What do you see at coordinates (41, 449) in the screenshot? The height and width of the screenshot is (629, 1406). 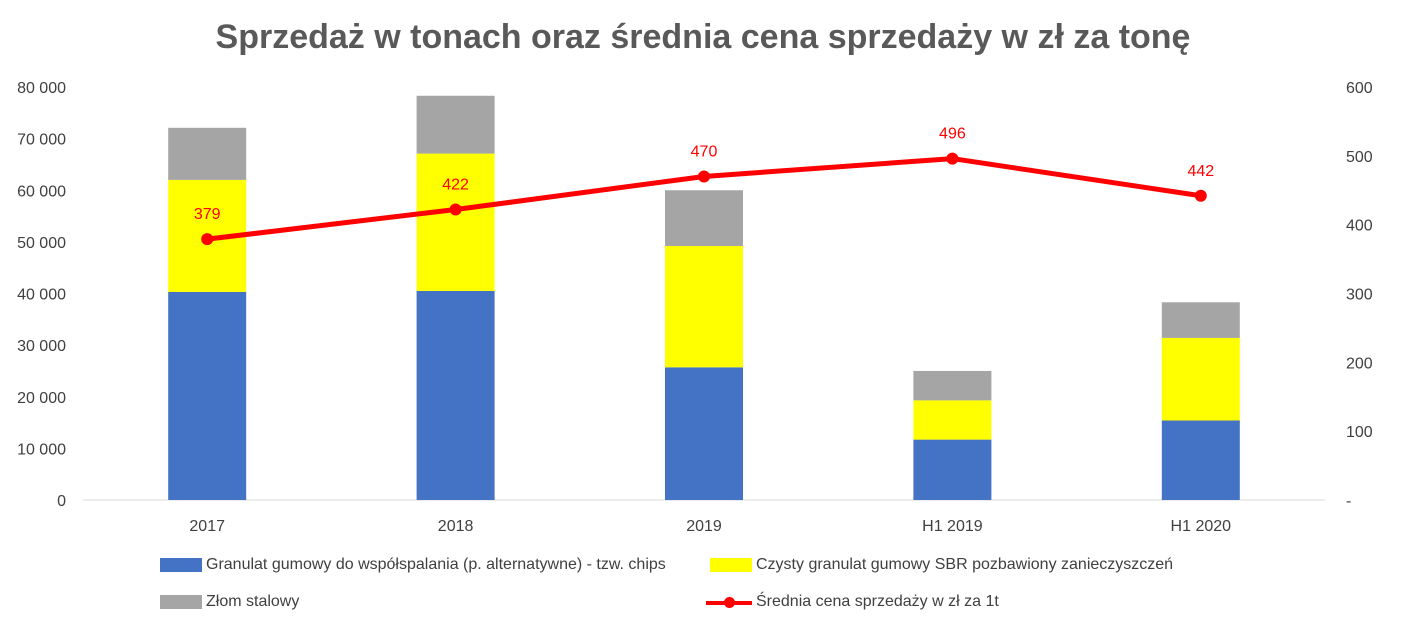 I see `y-left-tick-label: 10 000` at bounding box center [41, 449].